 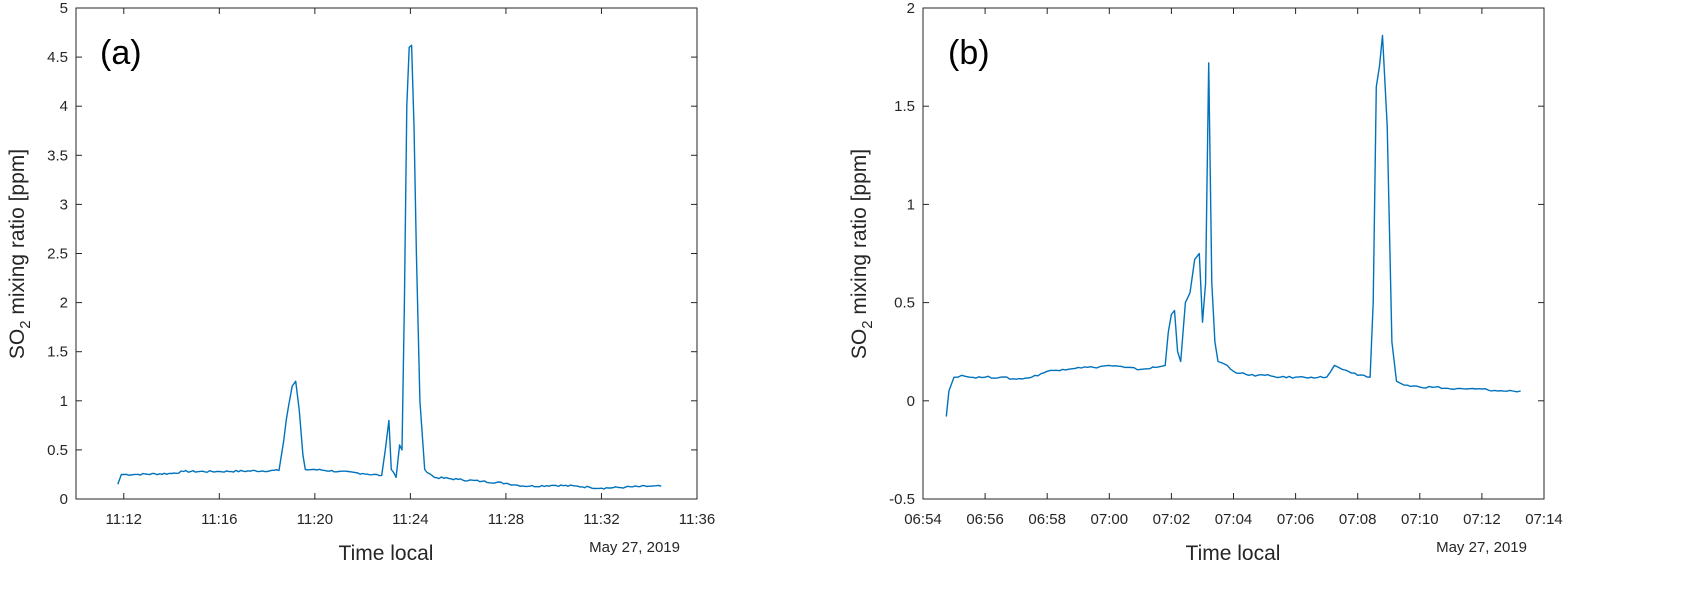 I want to click on y-tick-label: 4.5, so click(x=57, y=57).